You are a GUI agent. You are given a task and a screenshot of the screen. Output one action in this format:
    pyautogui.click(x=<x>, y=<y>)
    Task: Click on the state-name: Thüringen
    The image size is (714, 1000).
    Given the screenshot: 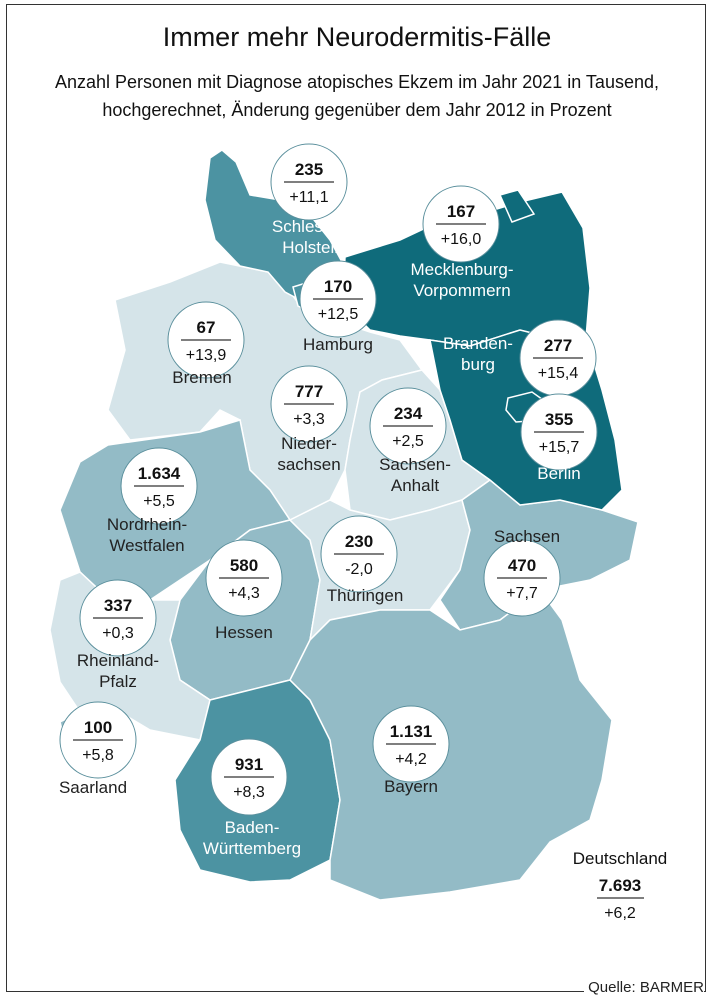 What is the action you would take?
    pyautogui.click(x=365, y=595)
    